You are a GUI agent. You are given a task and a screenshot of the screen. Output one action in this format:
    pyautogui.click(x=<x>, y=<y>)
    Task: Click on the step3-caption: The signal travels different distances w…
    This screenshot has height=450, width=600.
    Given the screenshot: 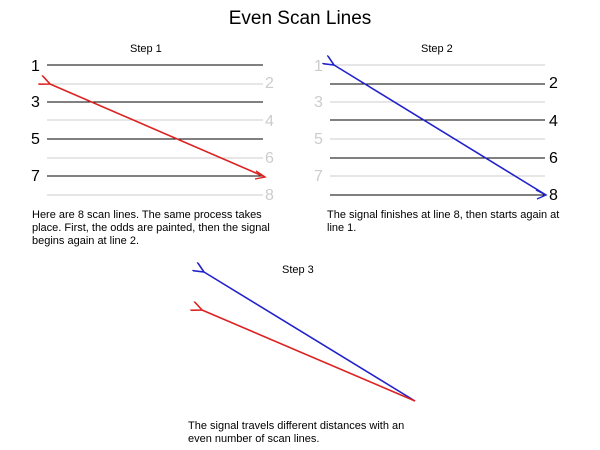 What is the action you would take?
    pyautogui.click(x=296, y=432)
    